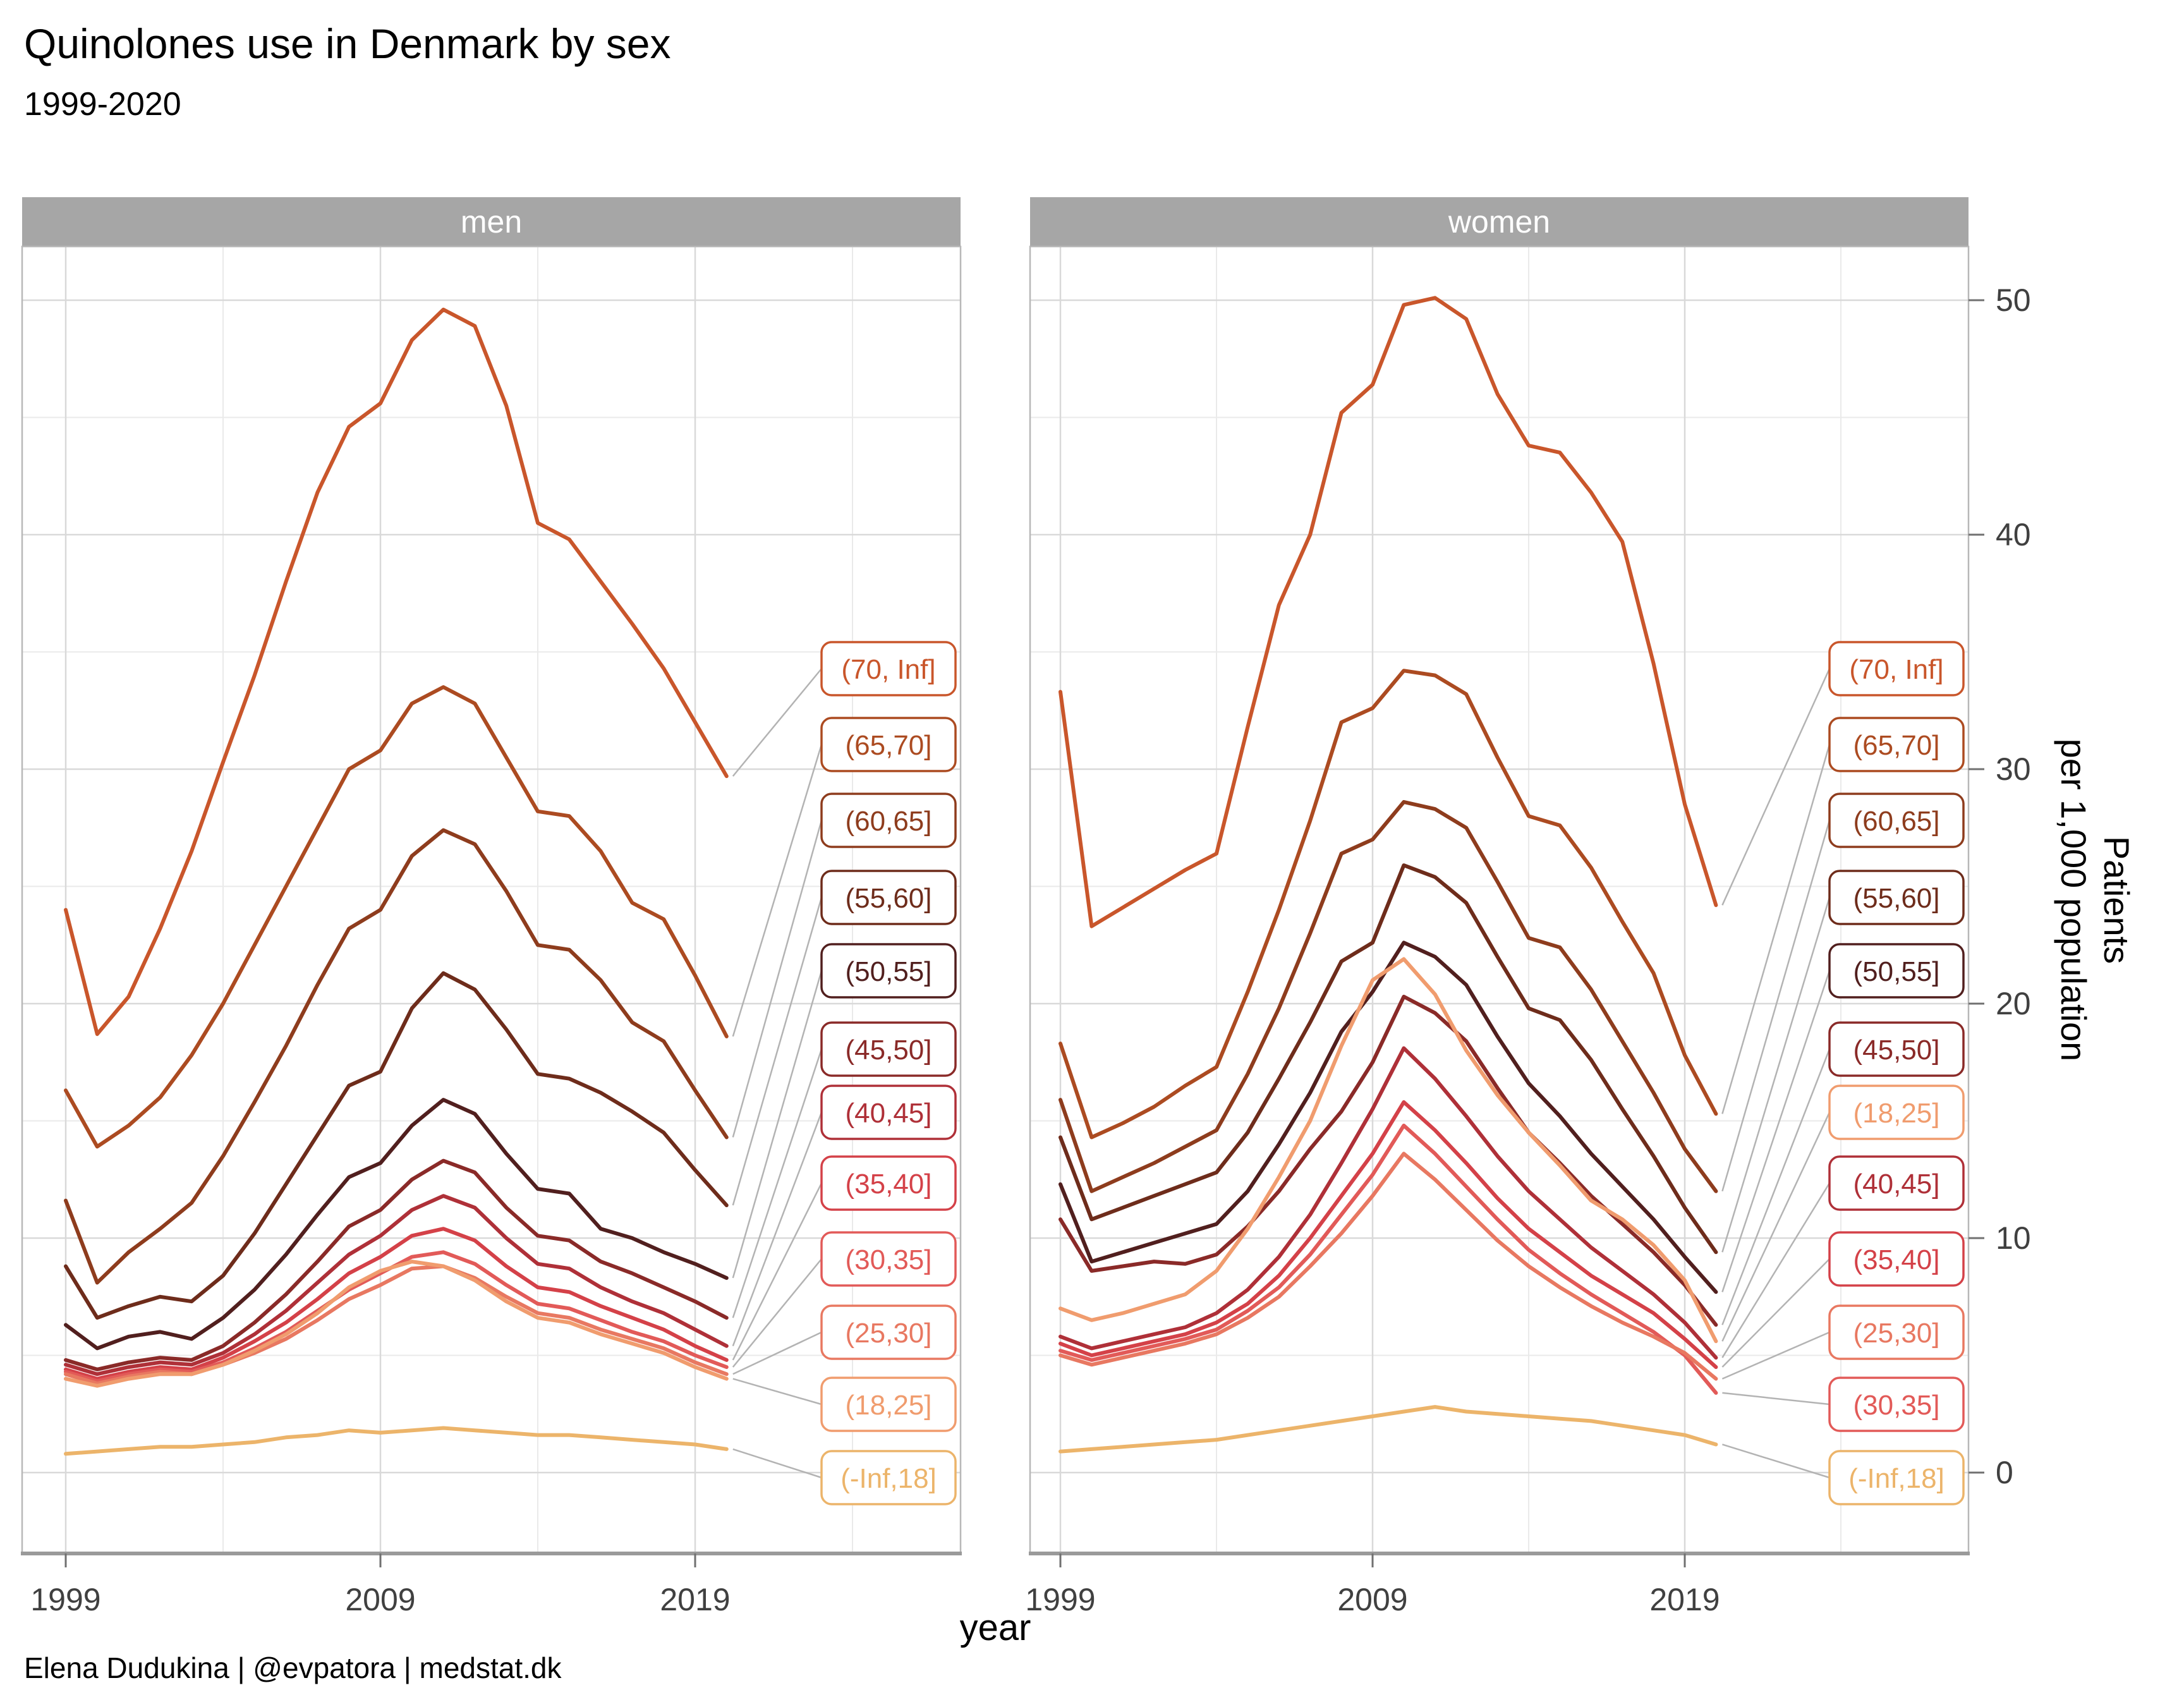  I want to click on facet-strip-men, so click(491, 221).